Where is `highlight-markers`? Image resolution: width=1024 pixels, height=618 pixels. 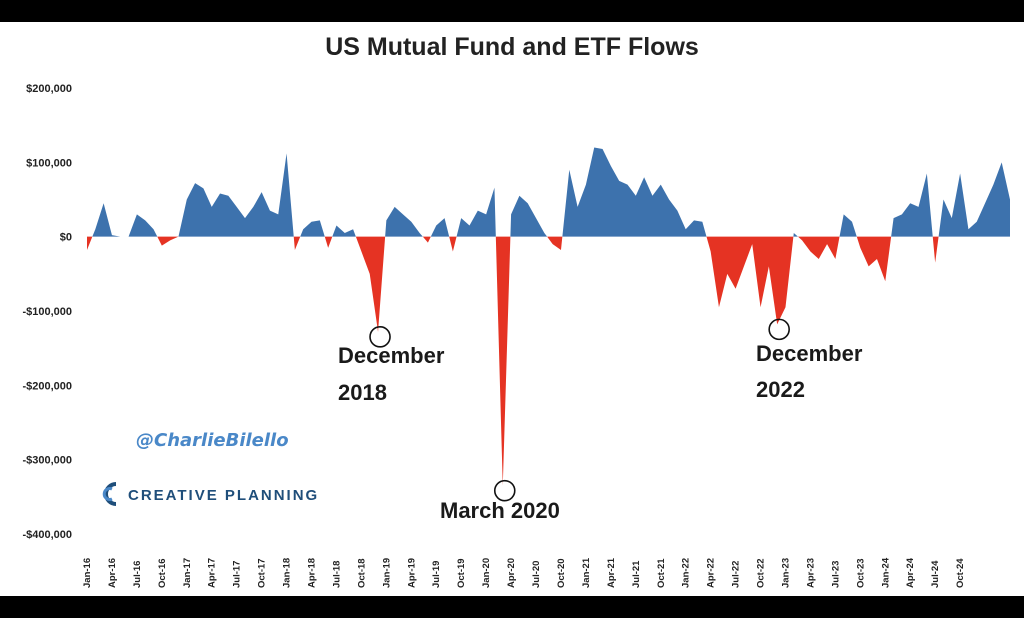 highlight-markers is located at coordinates (579, 410).